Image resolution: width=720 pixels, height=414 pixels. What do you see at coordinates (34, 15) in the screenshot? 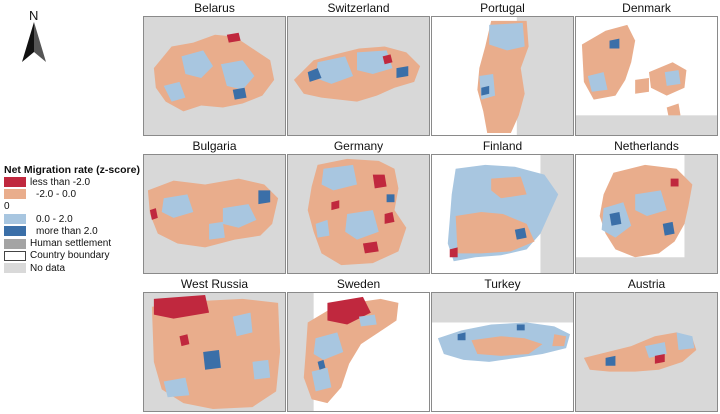
I see `north-arrow-label: N` at bounding box center [34, 15].